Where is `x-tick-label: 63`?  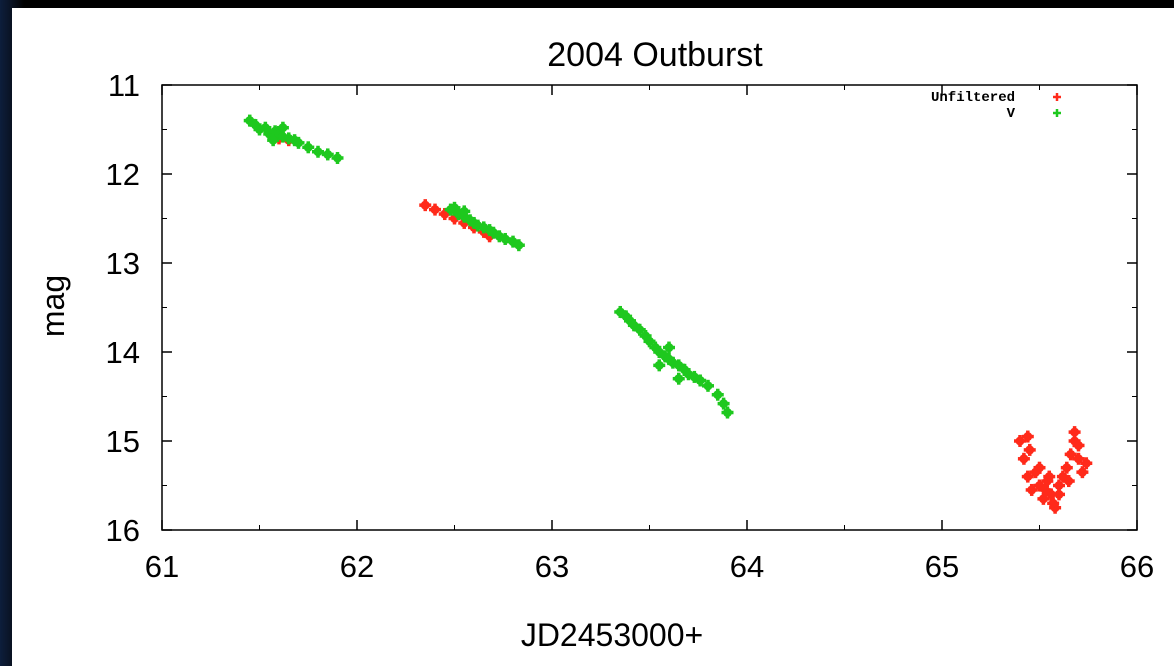
x-tick-label: 63 is located at coordinates (552, 566).